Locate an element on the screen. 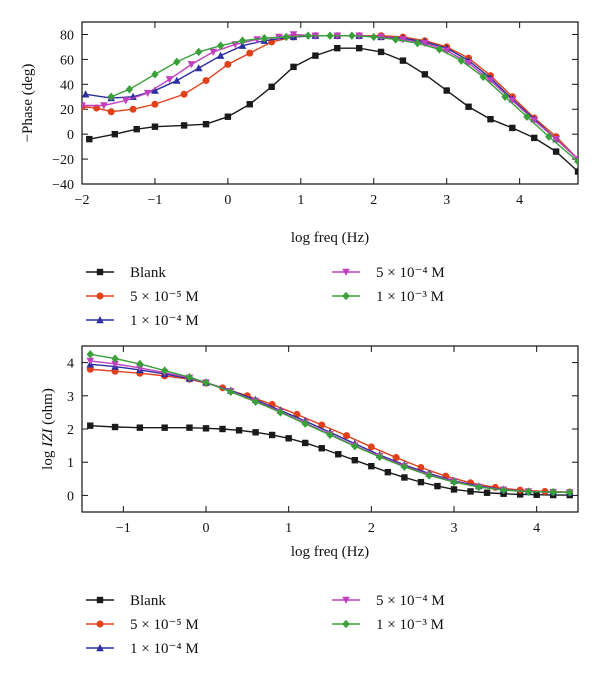 The image size is (600, 674). legend-label: Blank is located at coordinates (148, 601).